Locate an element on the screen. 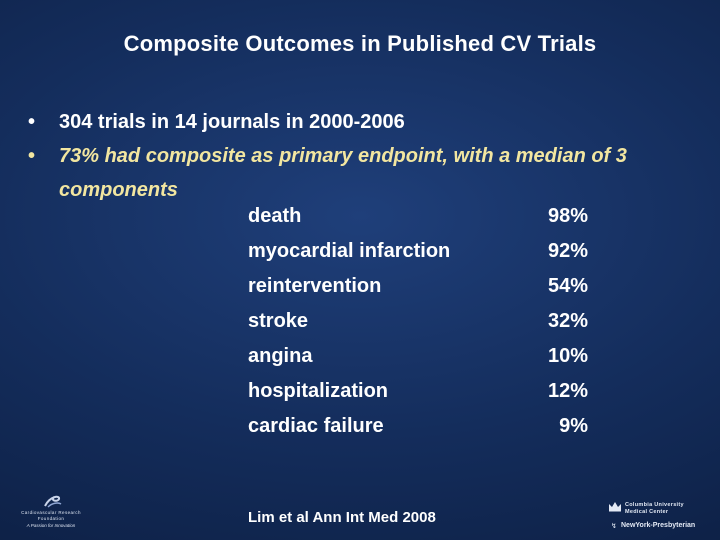  outcome-label: hospitalization is located at coordinates (318, 391).